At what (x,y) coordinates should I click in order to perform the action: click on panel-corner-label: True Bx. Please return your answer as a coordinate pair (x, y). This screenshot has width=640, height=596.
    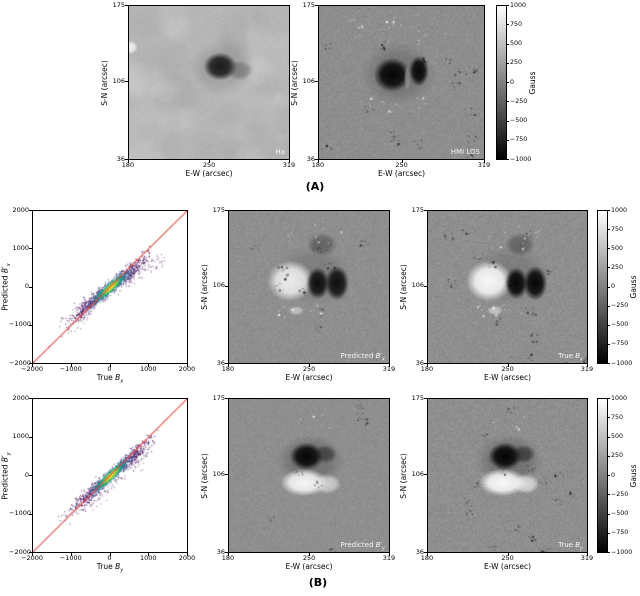
    Looking at the image, I should click on (505, 357).